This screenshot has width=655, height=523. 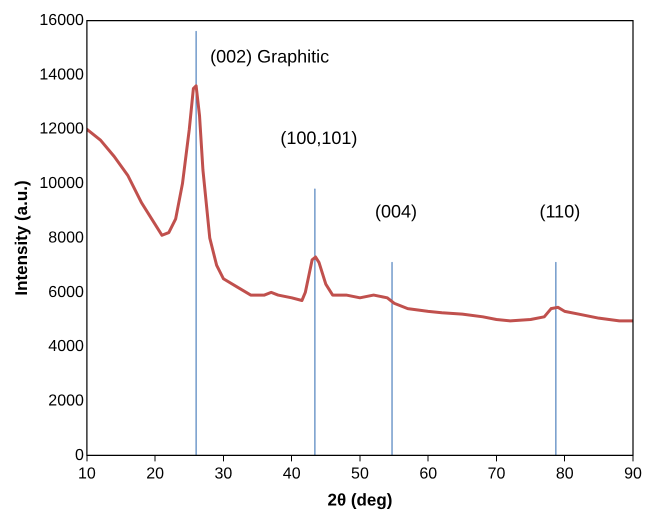 I want to click on x-tick-label: 90, so click(x=633, y=473).